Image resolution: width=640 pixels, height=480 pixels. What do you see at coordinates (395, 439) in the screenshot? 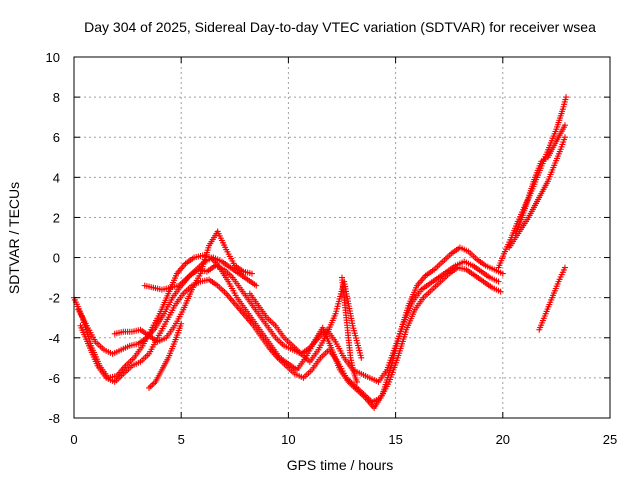
I see `x-tick-label: 15` at bounding box center [395, 439].